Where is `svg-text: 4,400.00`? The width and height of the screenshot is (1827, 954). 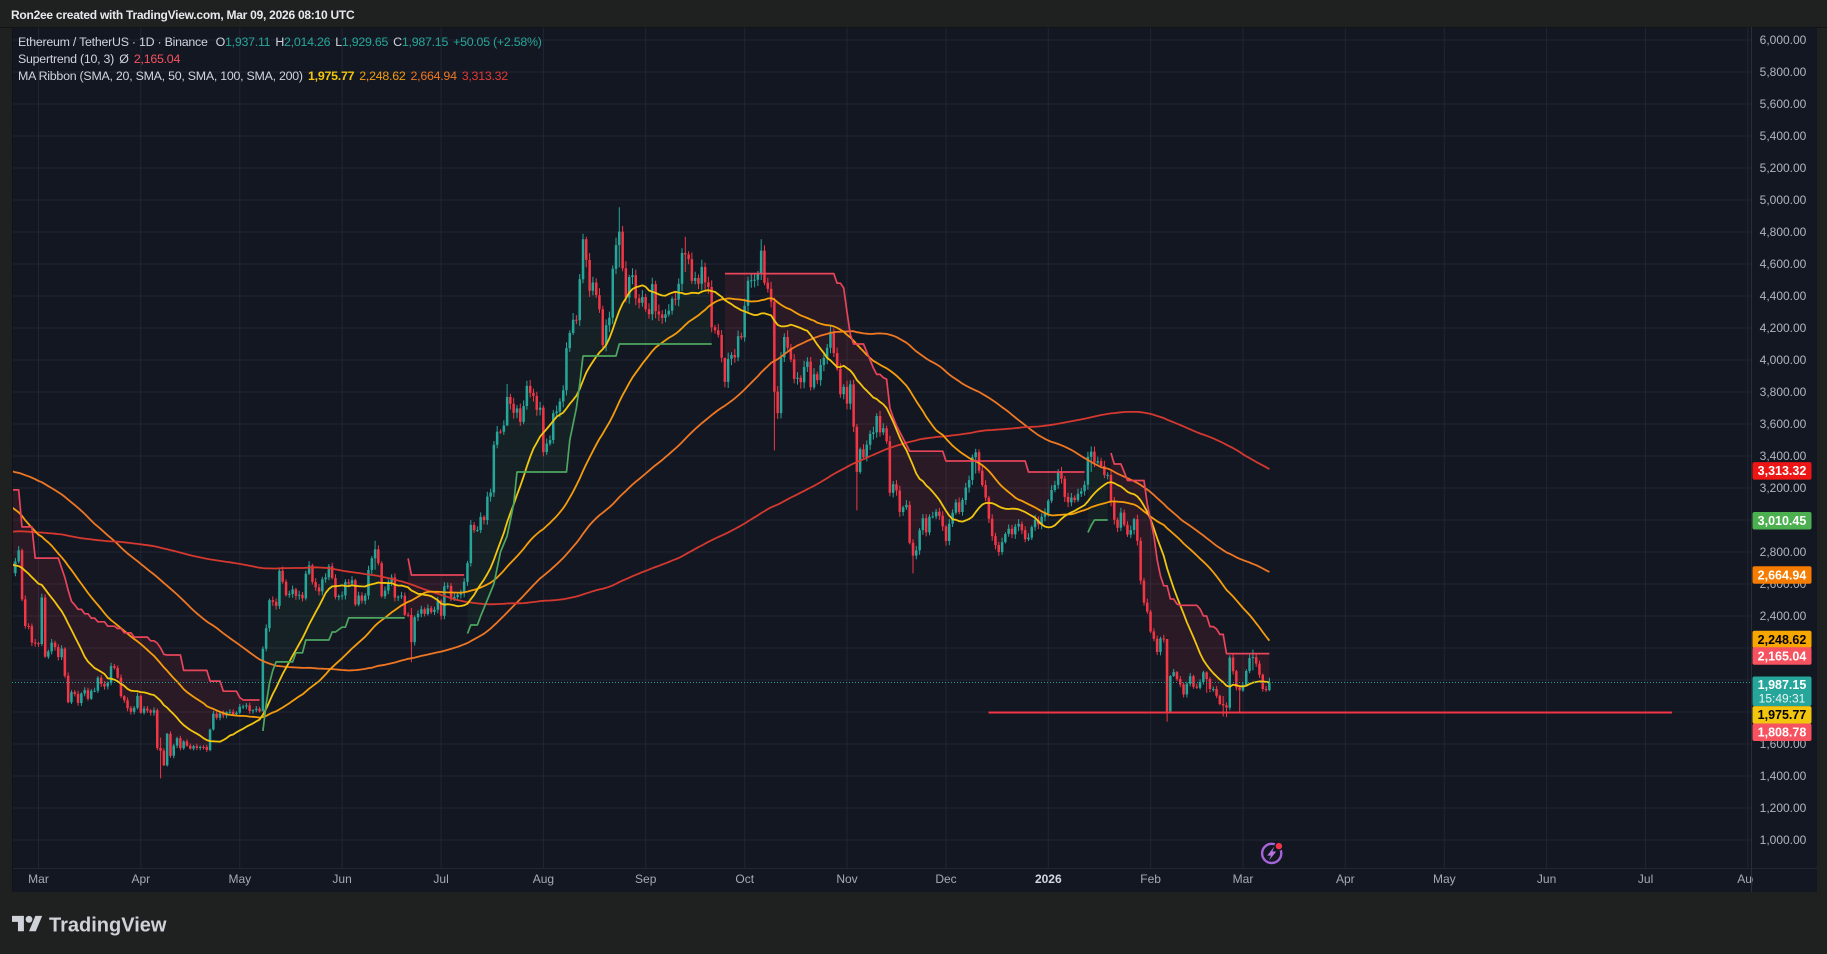
svg-text: 4,400.00 is located at coordinates (1783, 296).